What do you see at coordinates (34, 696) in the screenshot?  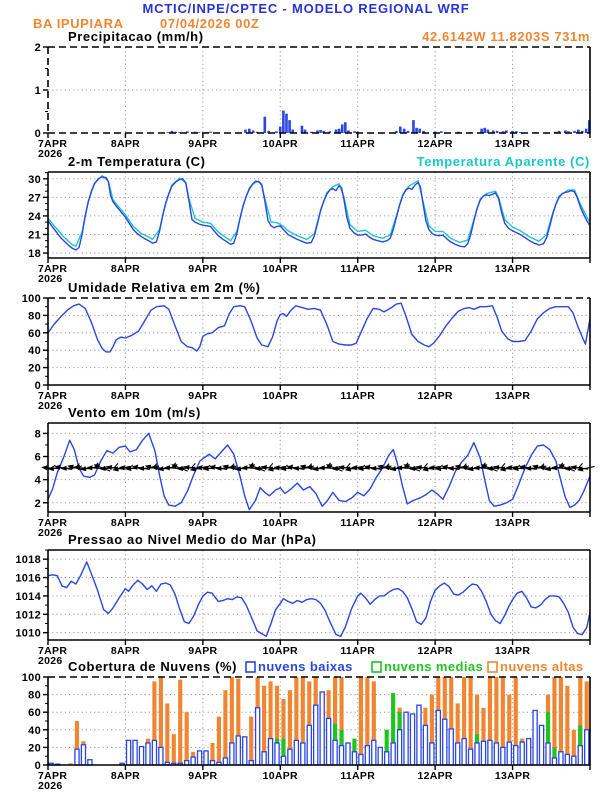 I see `y-tick-label: 80` at bounding box center [34, 696].